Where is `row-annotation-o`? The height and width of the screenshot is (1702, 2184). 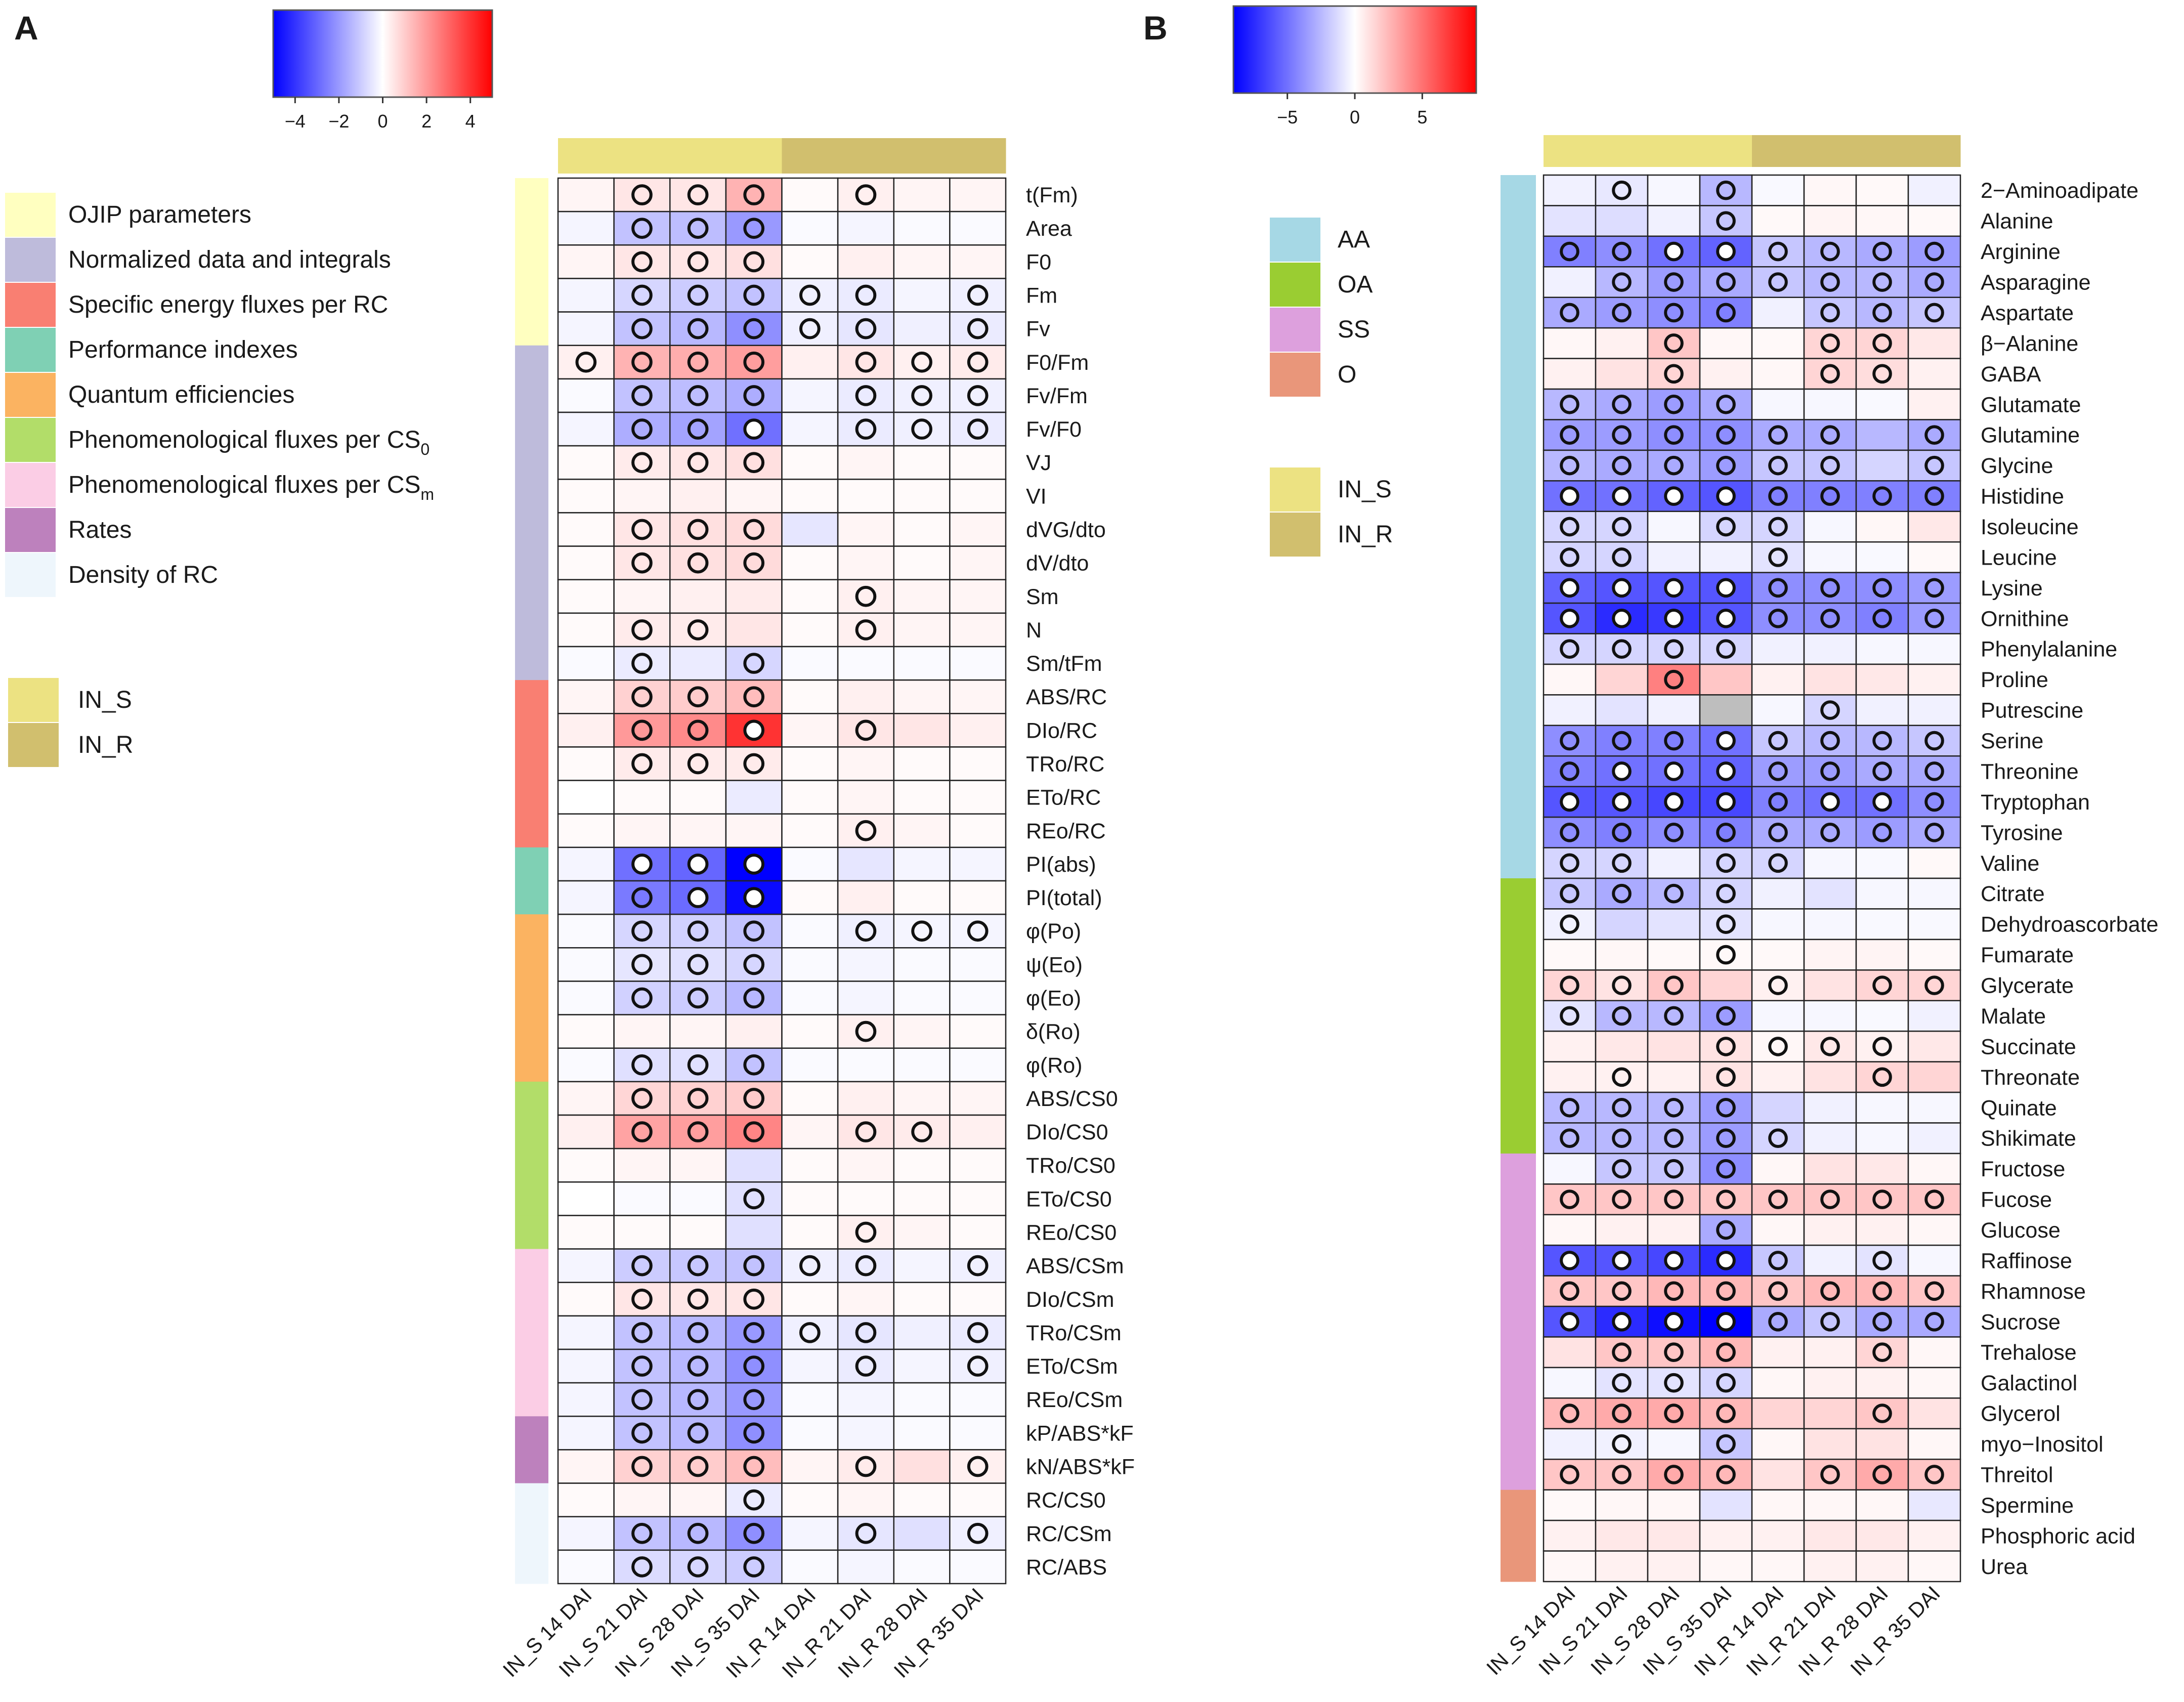
row-annotation-o is located at coordinates (1519, 1505).